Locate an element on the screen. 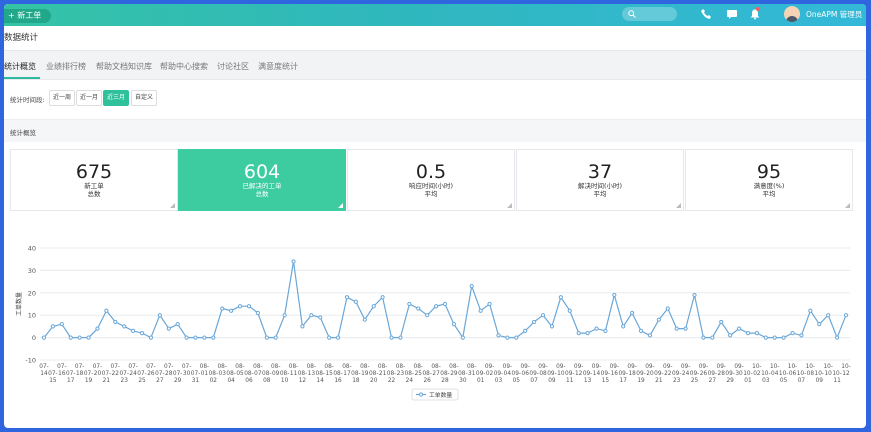 The height and width of the screenshot is (432, 871). filter-week-button: 近一周 is located at coordinates (62, 98).